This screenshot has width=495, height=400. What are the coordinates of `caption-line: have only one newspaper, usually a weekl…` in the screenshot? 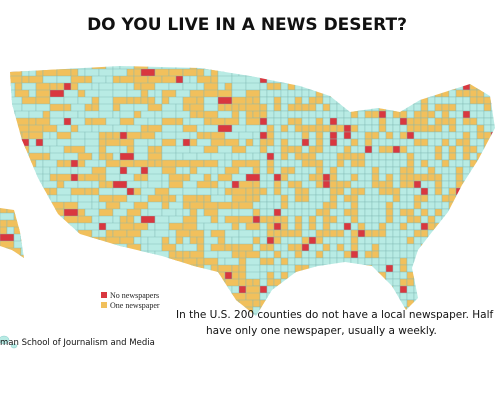 It's located at (321, 331).